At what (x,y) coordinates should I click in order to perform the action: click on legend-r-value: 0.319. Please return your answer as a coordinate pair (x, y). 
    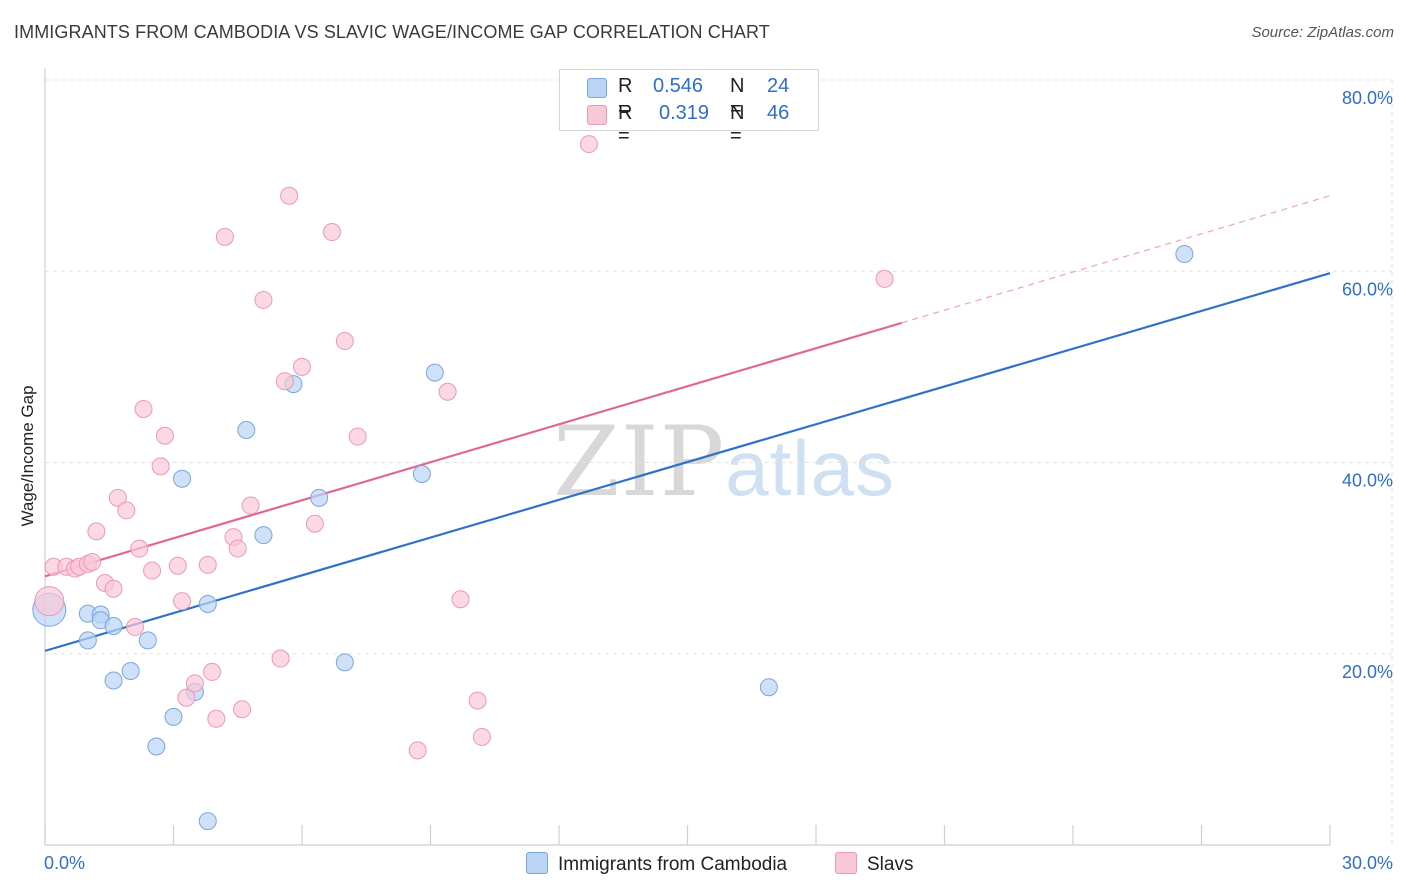
    Looking at the image, I should click on (684, 113).